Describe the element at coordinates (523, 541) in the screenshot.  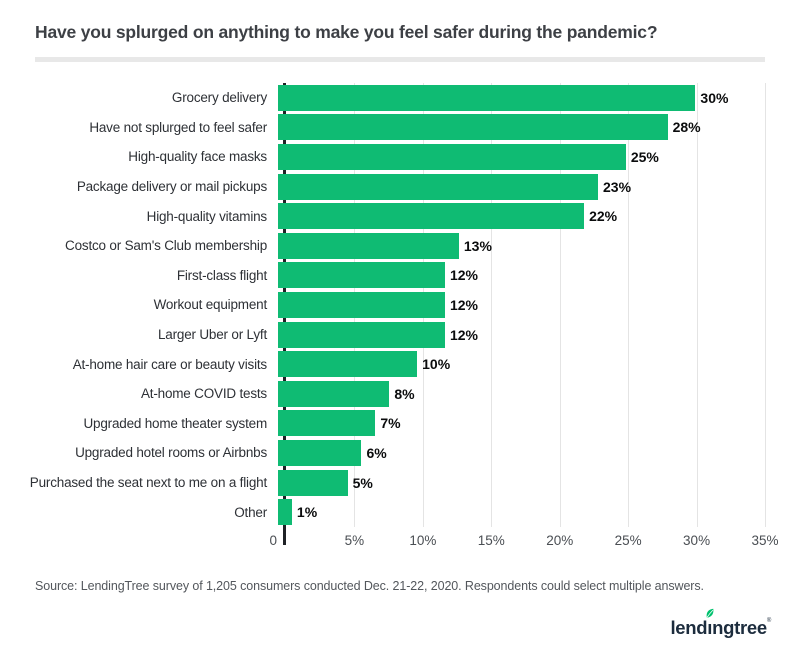
I see `x-axis-ticks: 0 5% 10% 15% 20% 25% 30% 35%` at that location.